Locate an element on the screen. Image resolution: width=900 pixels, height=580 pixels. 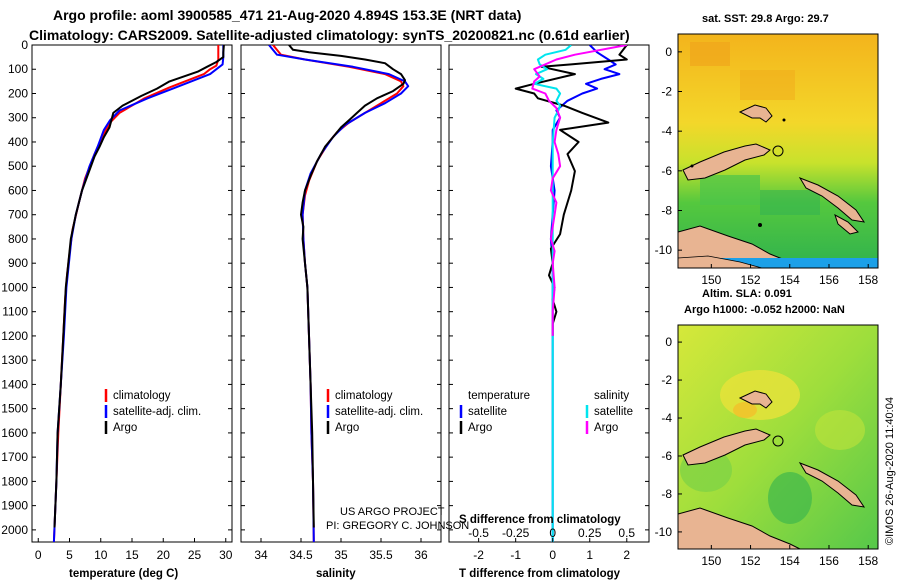
sst-map is located at coordinates (778, 151).